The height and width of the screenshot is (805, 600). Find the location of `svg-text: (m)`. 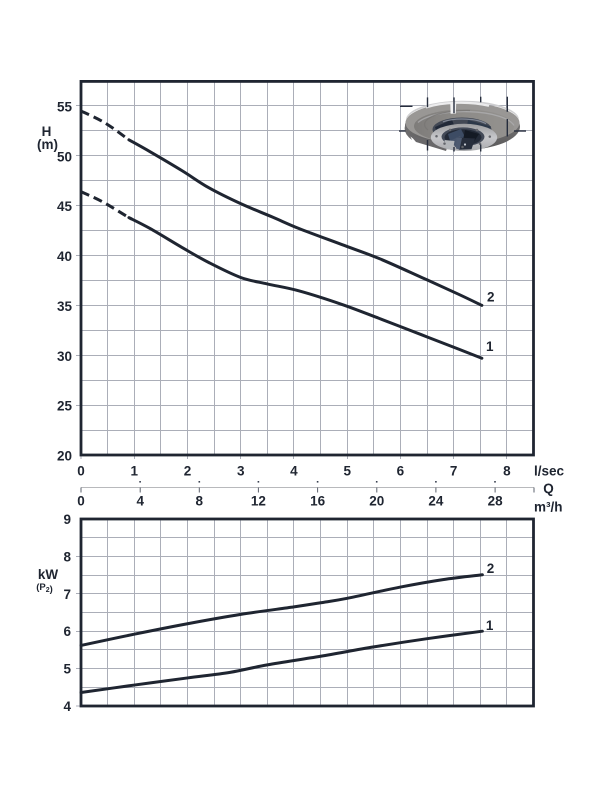

svg-text: (m) is located at coordinates (47, 144).